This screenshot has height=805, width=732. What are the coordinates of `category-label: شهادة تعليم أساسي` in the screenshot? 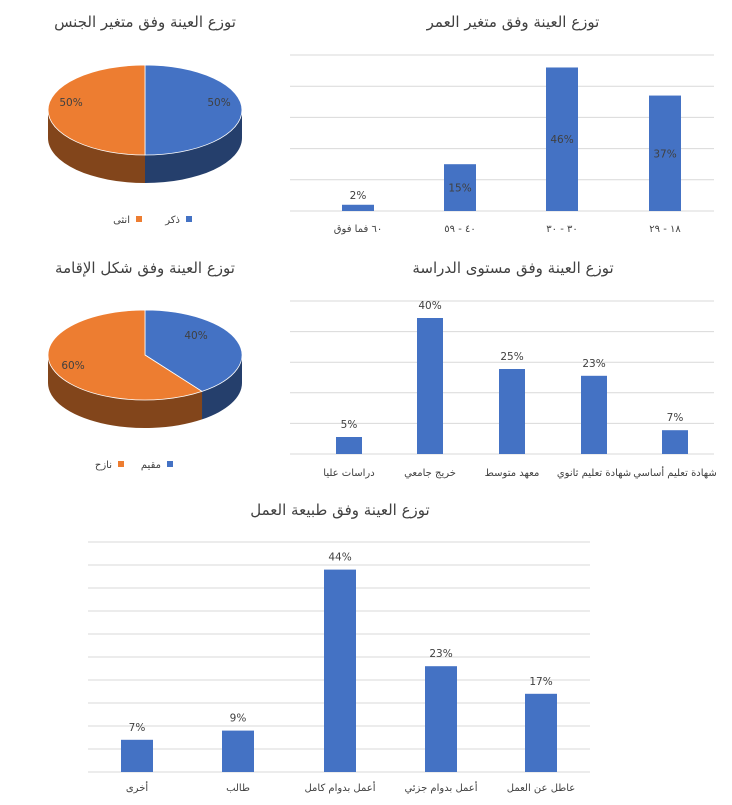 It's located at (675, 472).